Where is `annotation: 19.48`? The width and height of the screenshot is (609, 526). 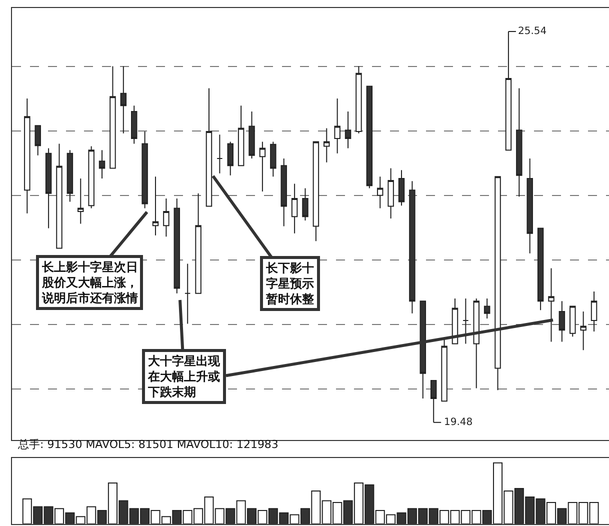 annotation: 19.48 is located at coordinates (458, 422).